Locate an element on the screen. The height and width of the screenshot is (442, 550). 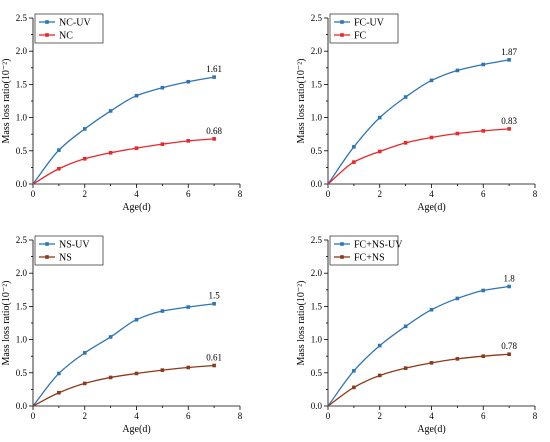
series-2: 0.68 is located at coordinates (127, 155).